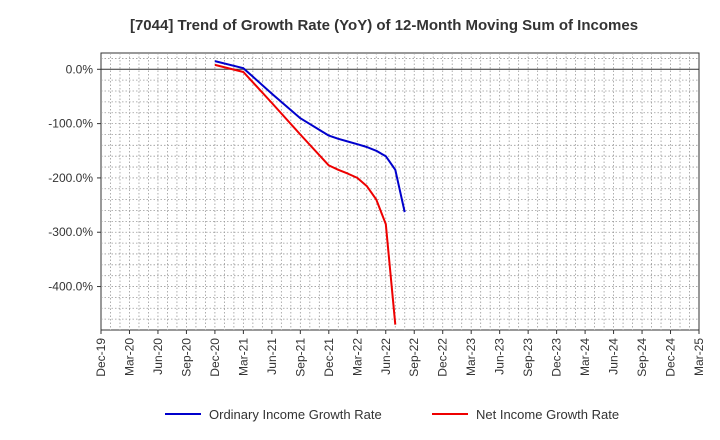  Describe the element at coordinates (80, 69) in the screenshot. I see `y-tick-label: 0.0%` at that location.